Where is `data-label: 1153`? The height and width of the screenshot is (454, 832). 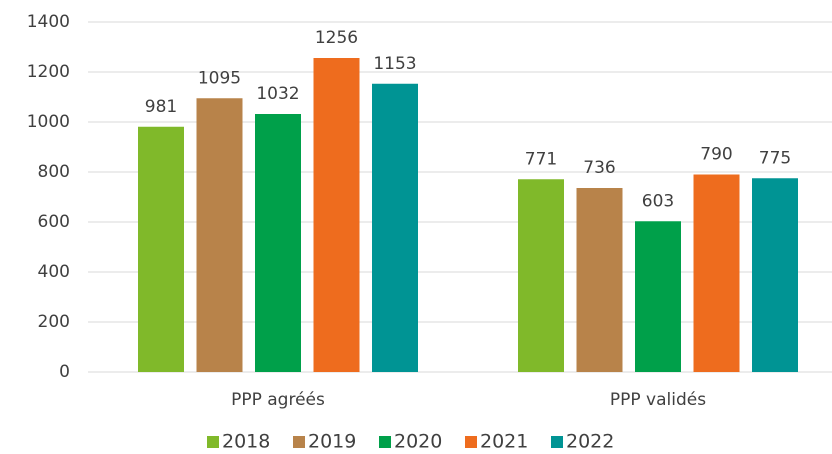
data-label: 1153 is located at coordinates (394, 64).